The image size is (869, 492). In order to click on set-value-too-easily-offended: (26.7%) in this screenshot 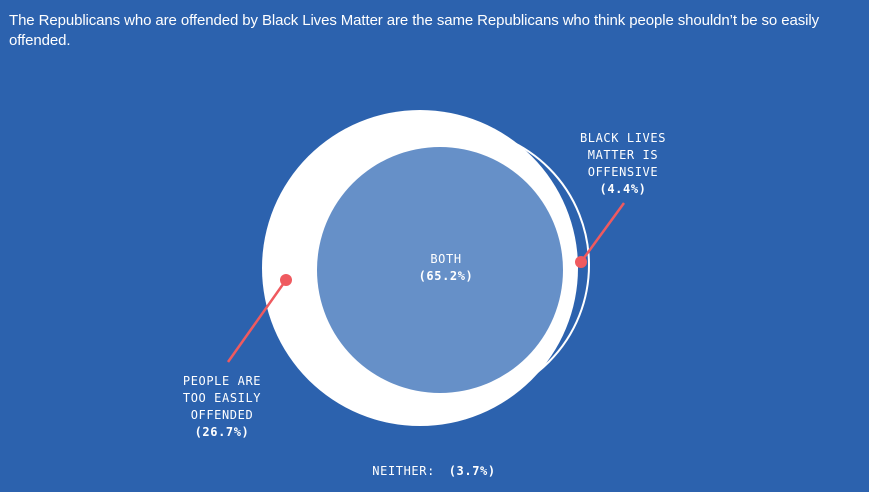, I will do `click(222, 432)`.